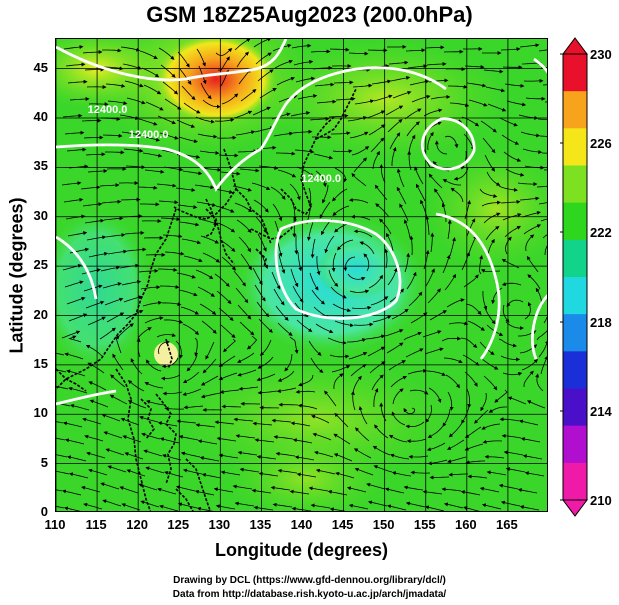 Image resolution: width=619 pixels, height=605 pixels. What do you see at coordinates (507, 524) in the screenshot?
I see `x-tick-label: 165` at bounding box center [507, 524].